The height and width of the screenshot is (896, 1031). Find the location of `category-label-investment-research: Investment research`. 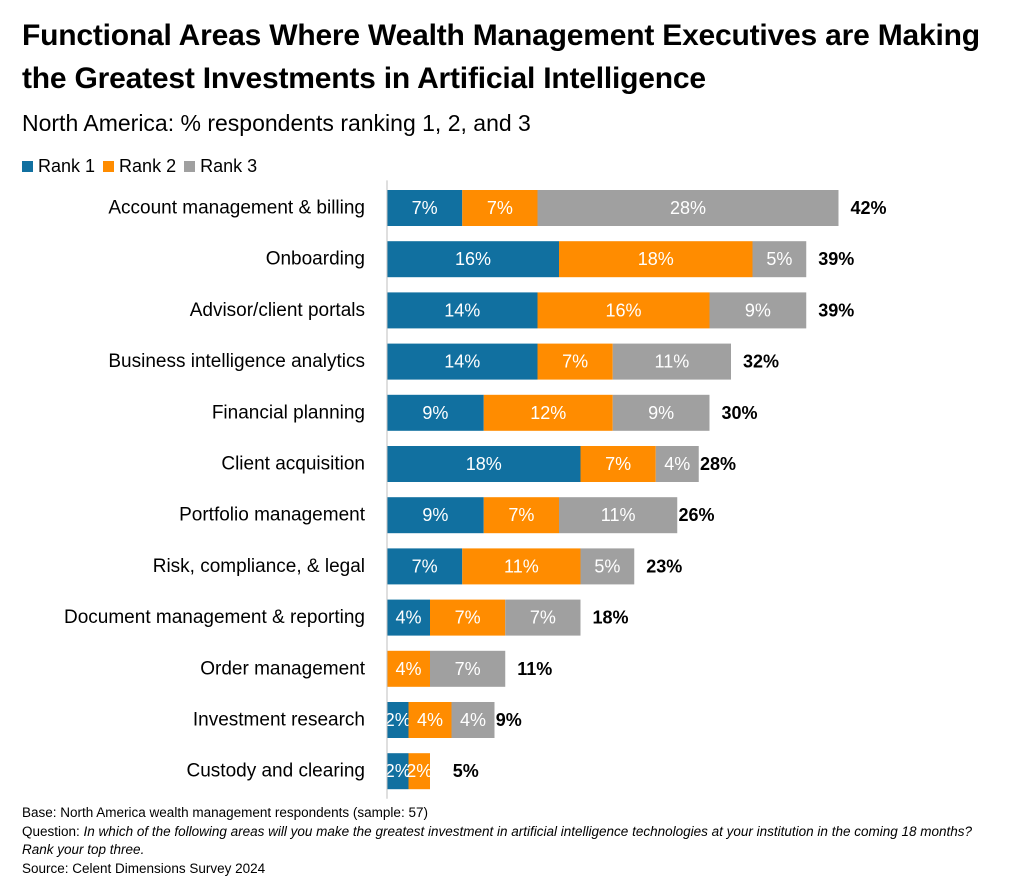

category-label-investment-research: Investment research is located at coordinates (279, 720).